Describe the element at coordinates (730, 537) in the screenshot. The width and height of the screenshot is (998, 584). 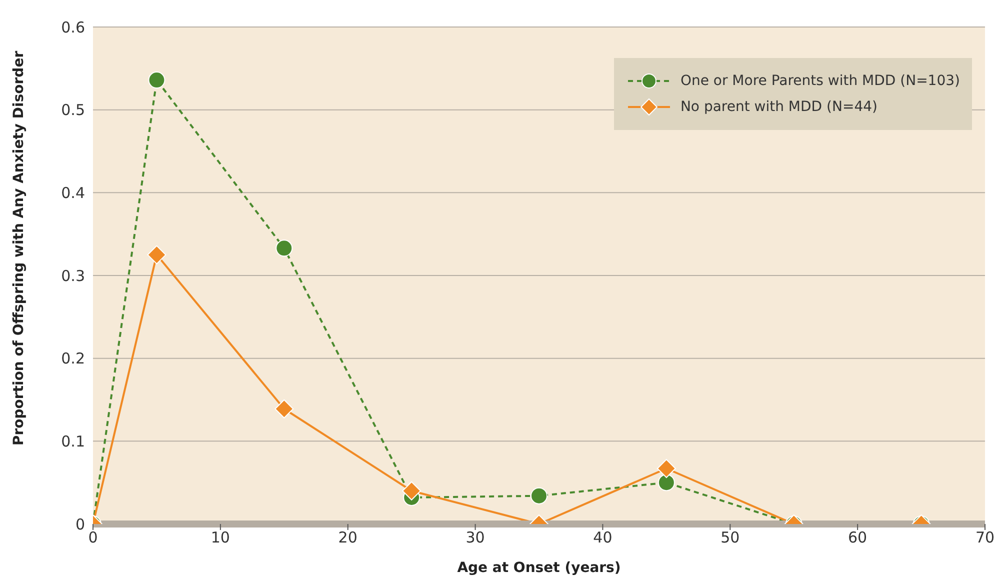
I see `x-tick-label: 50` at that location.